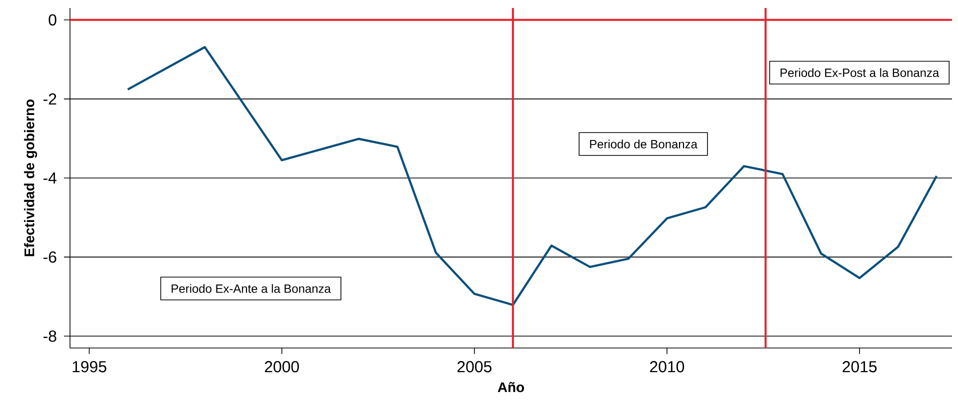 The width and height of the screenshot is (958, 411). What do you see at coordinates (89, 366) in the screenshot?
I see `x-tick-label: 1995` at bounding box center [89, 366].